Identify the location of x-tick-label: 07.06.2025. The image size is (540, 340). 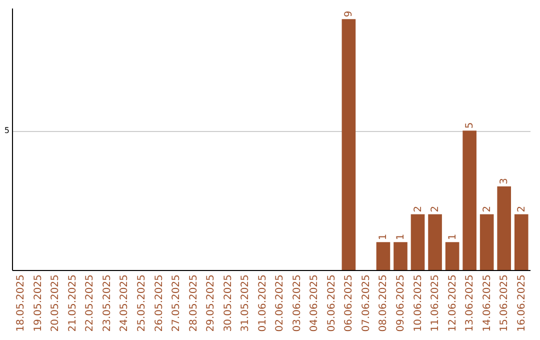
(366, 303).